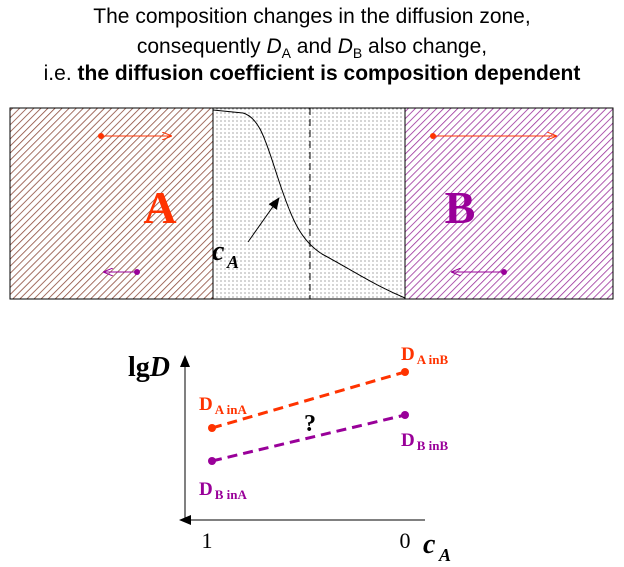 This screenshot has height=567, width=624. I want to click on da-ina-point, so click(212, 428).